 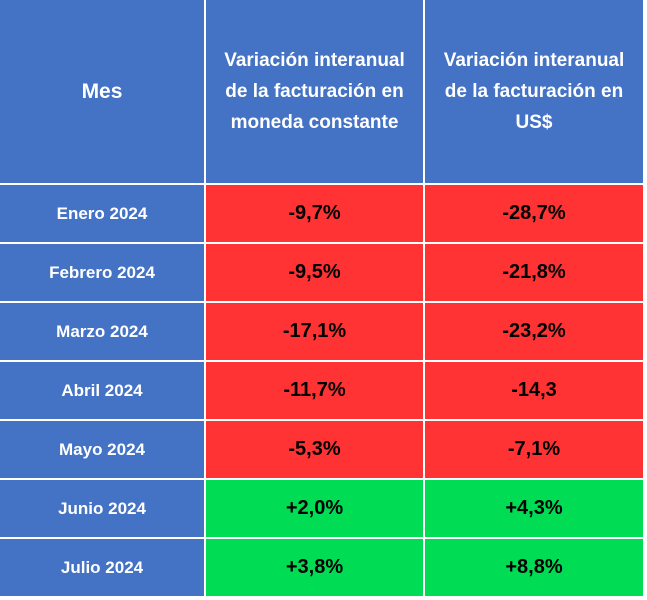 I want to click on month-cell: Junio 2024, so click(x=103, y=509).